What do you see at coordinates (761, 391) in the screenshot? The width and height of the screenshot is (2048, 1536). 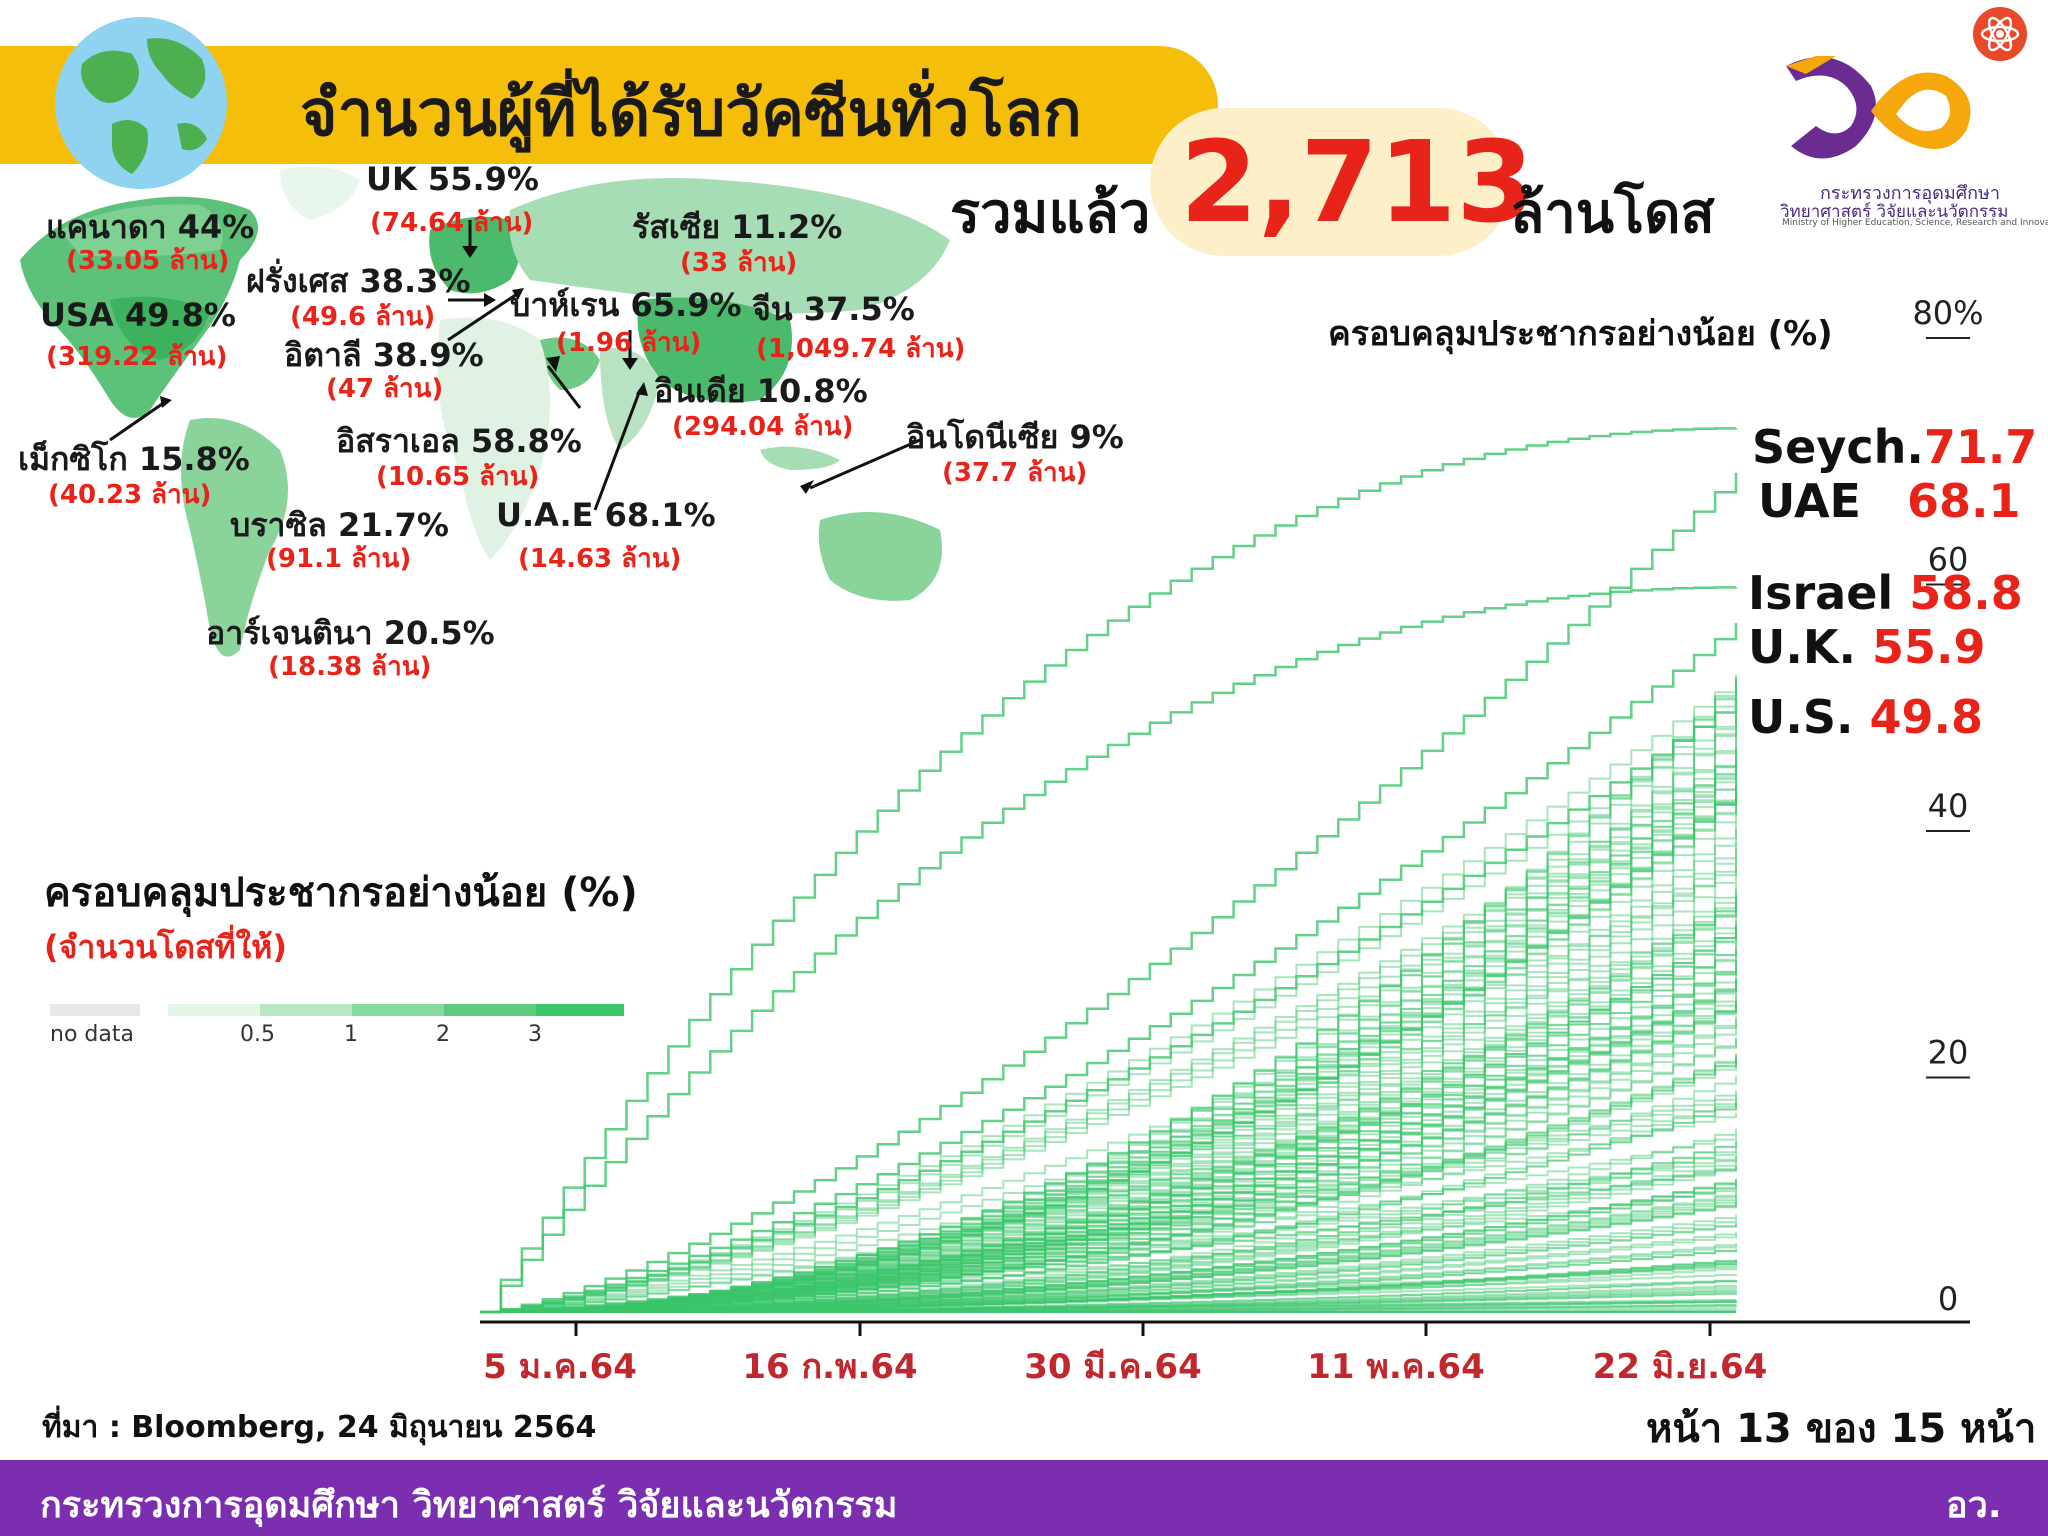 I see `map-label-india: อินเดีย 10.8%` at bounding box center [761, 391].